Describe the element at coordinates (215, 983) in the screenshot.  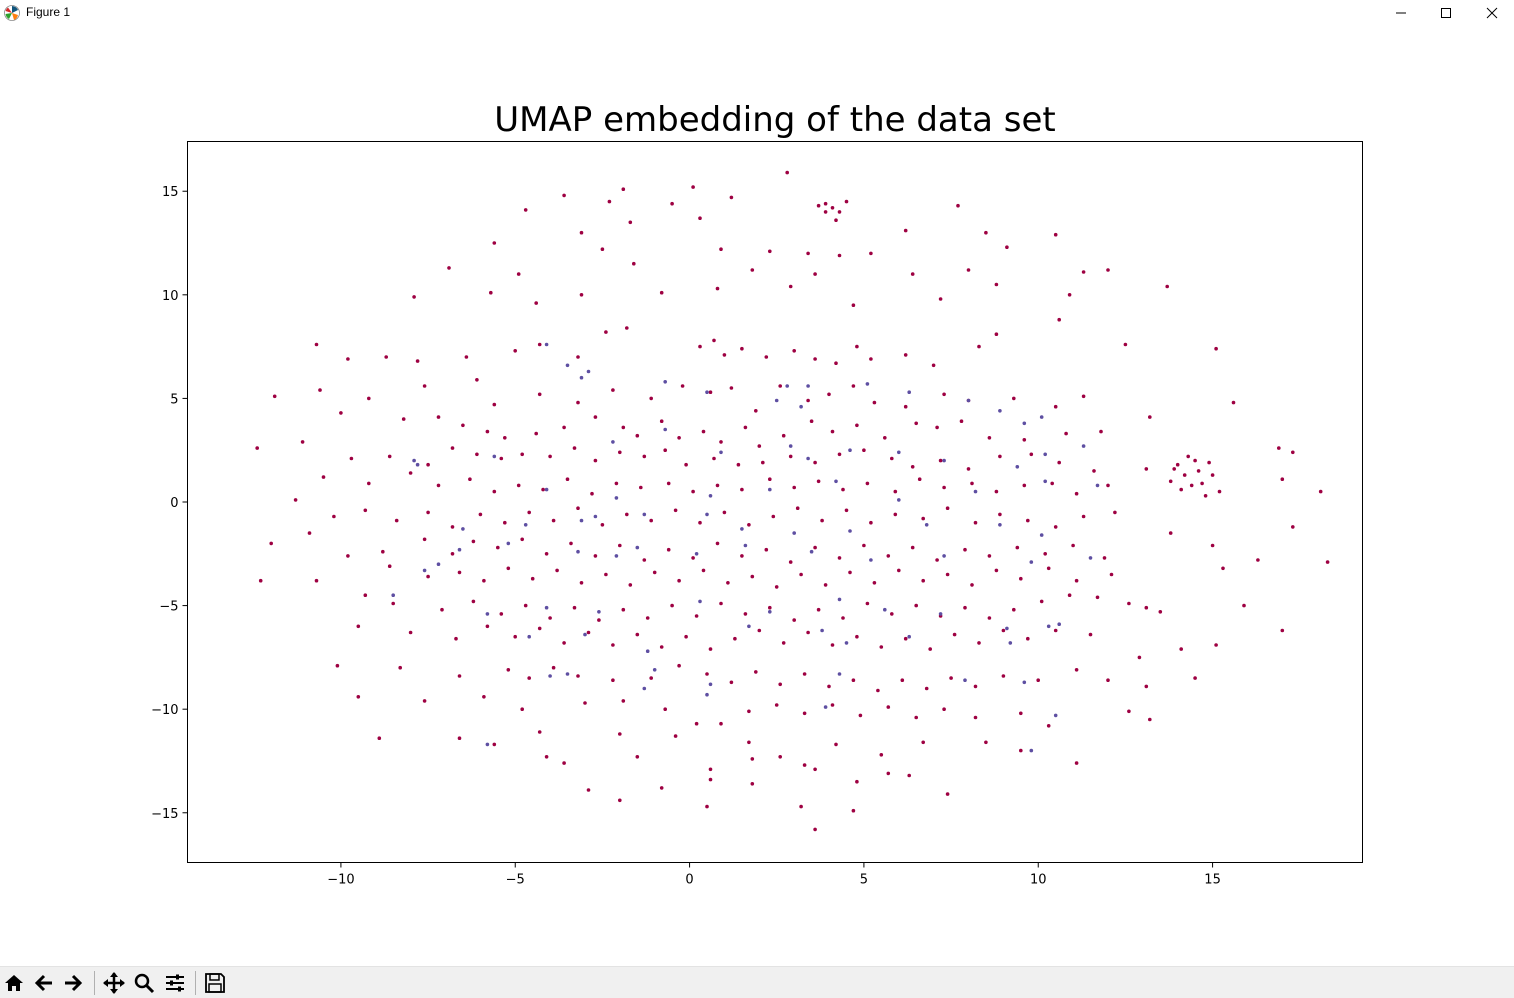
I see `save-button` at that location.